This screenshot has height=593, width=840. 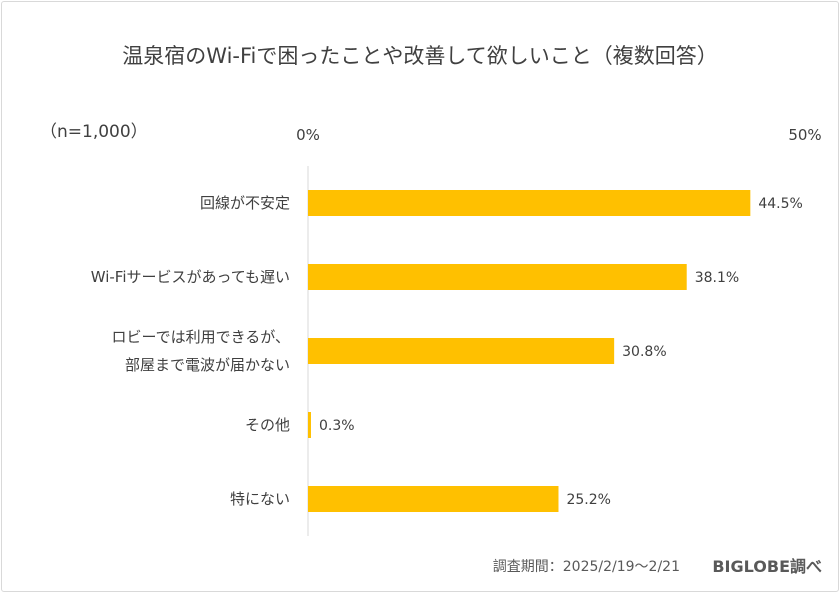 What do you see at coordinates (259, 499) in the screenshot?
I see `category-label: 特にない` at bounding box center [259, 499].